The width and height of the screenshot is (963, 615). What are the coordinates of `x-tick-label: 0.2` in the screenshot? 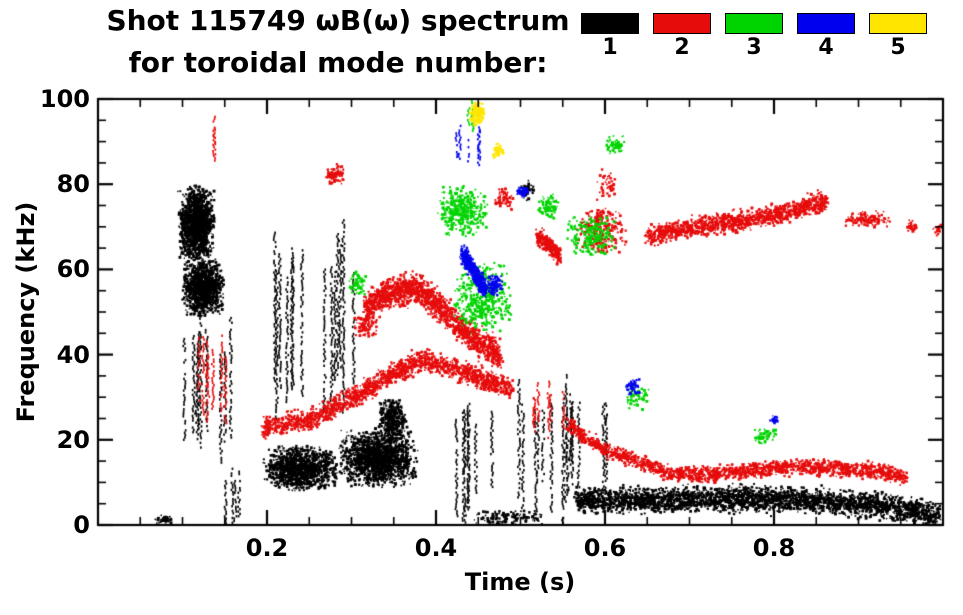 It's located at (267, 548).